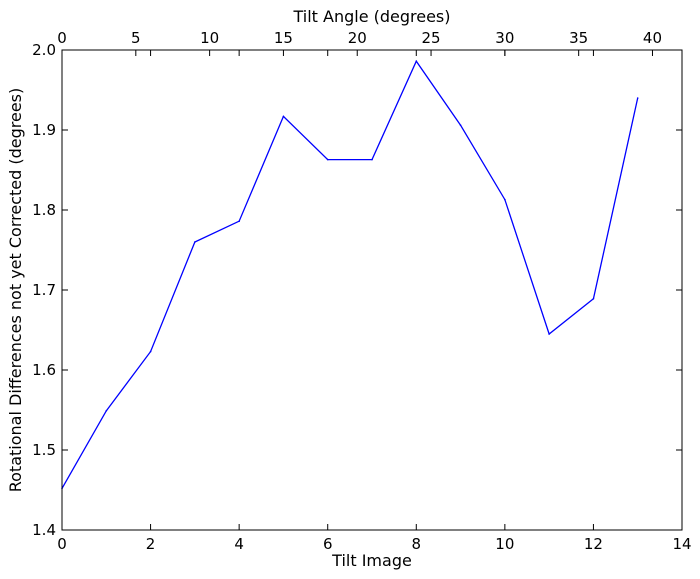 The width and height of the screenshot is (700, 579). I want to click on x-tick-label: 4, so click(239, 544).